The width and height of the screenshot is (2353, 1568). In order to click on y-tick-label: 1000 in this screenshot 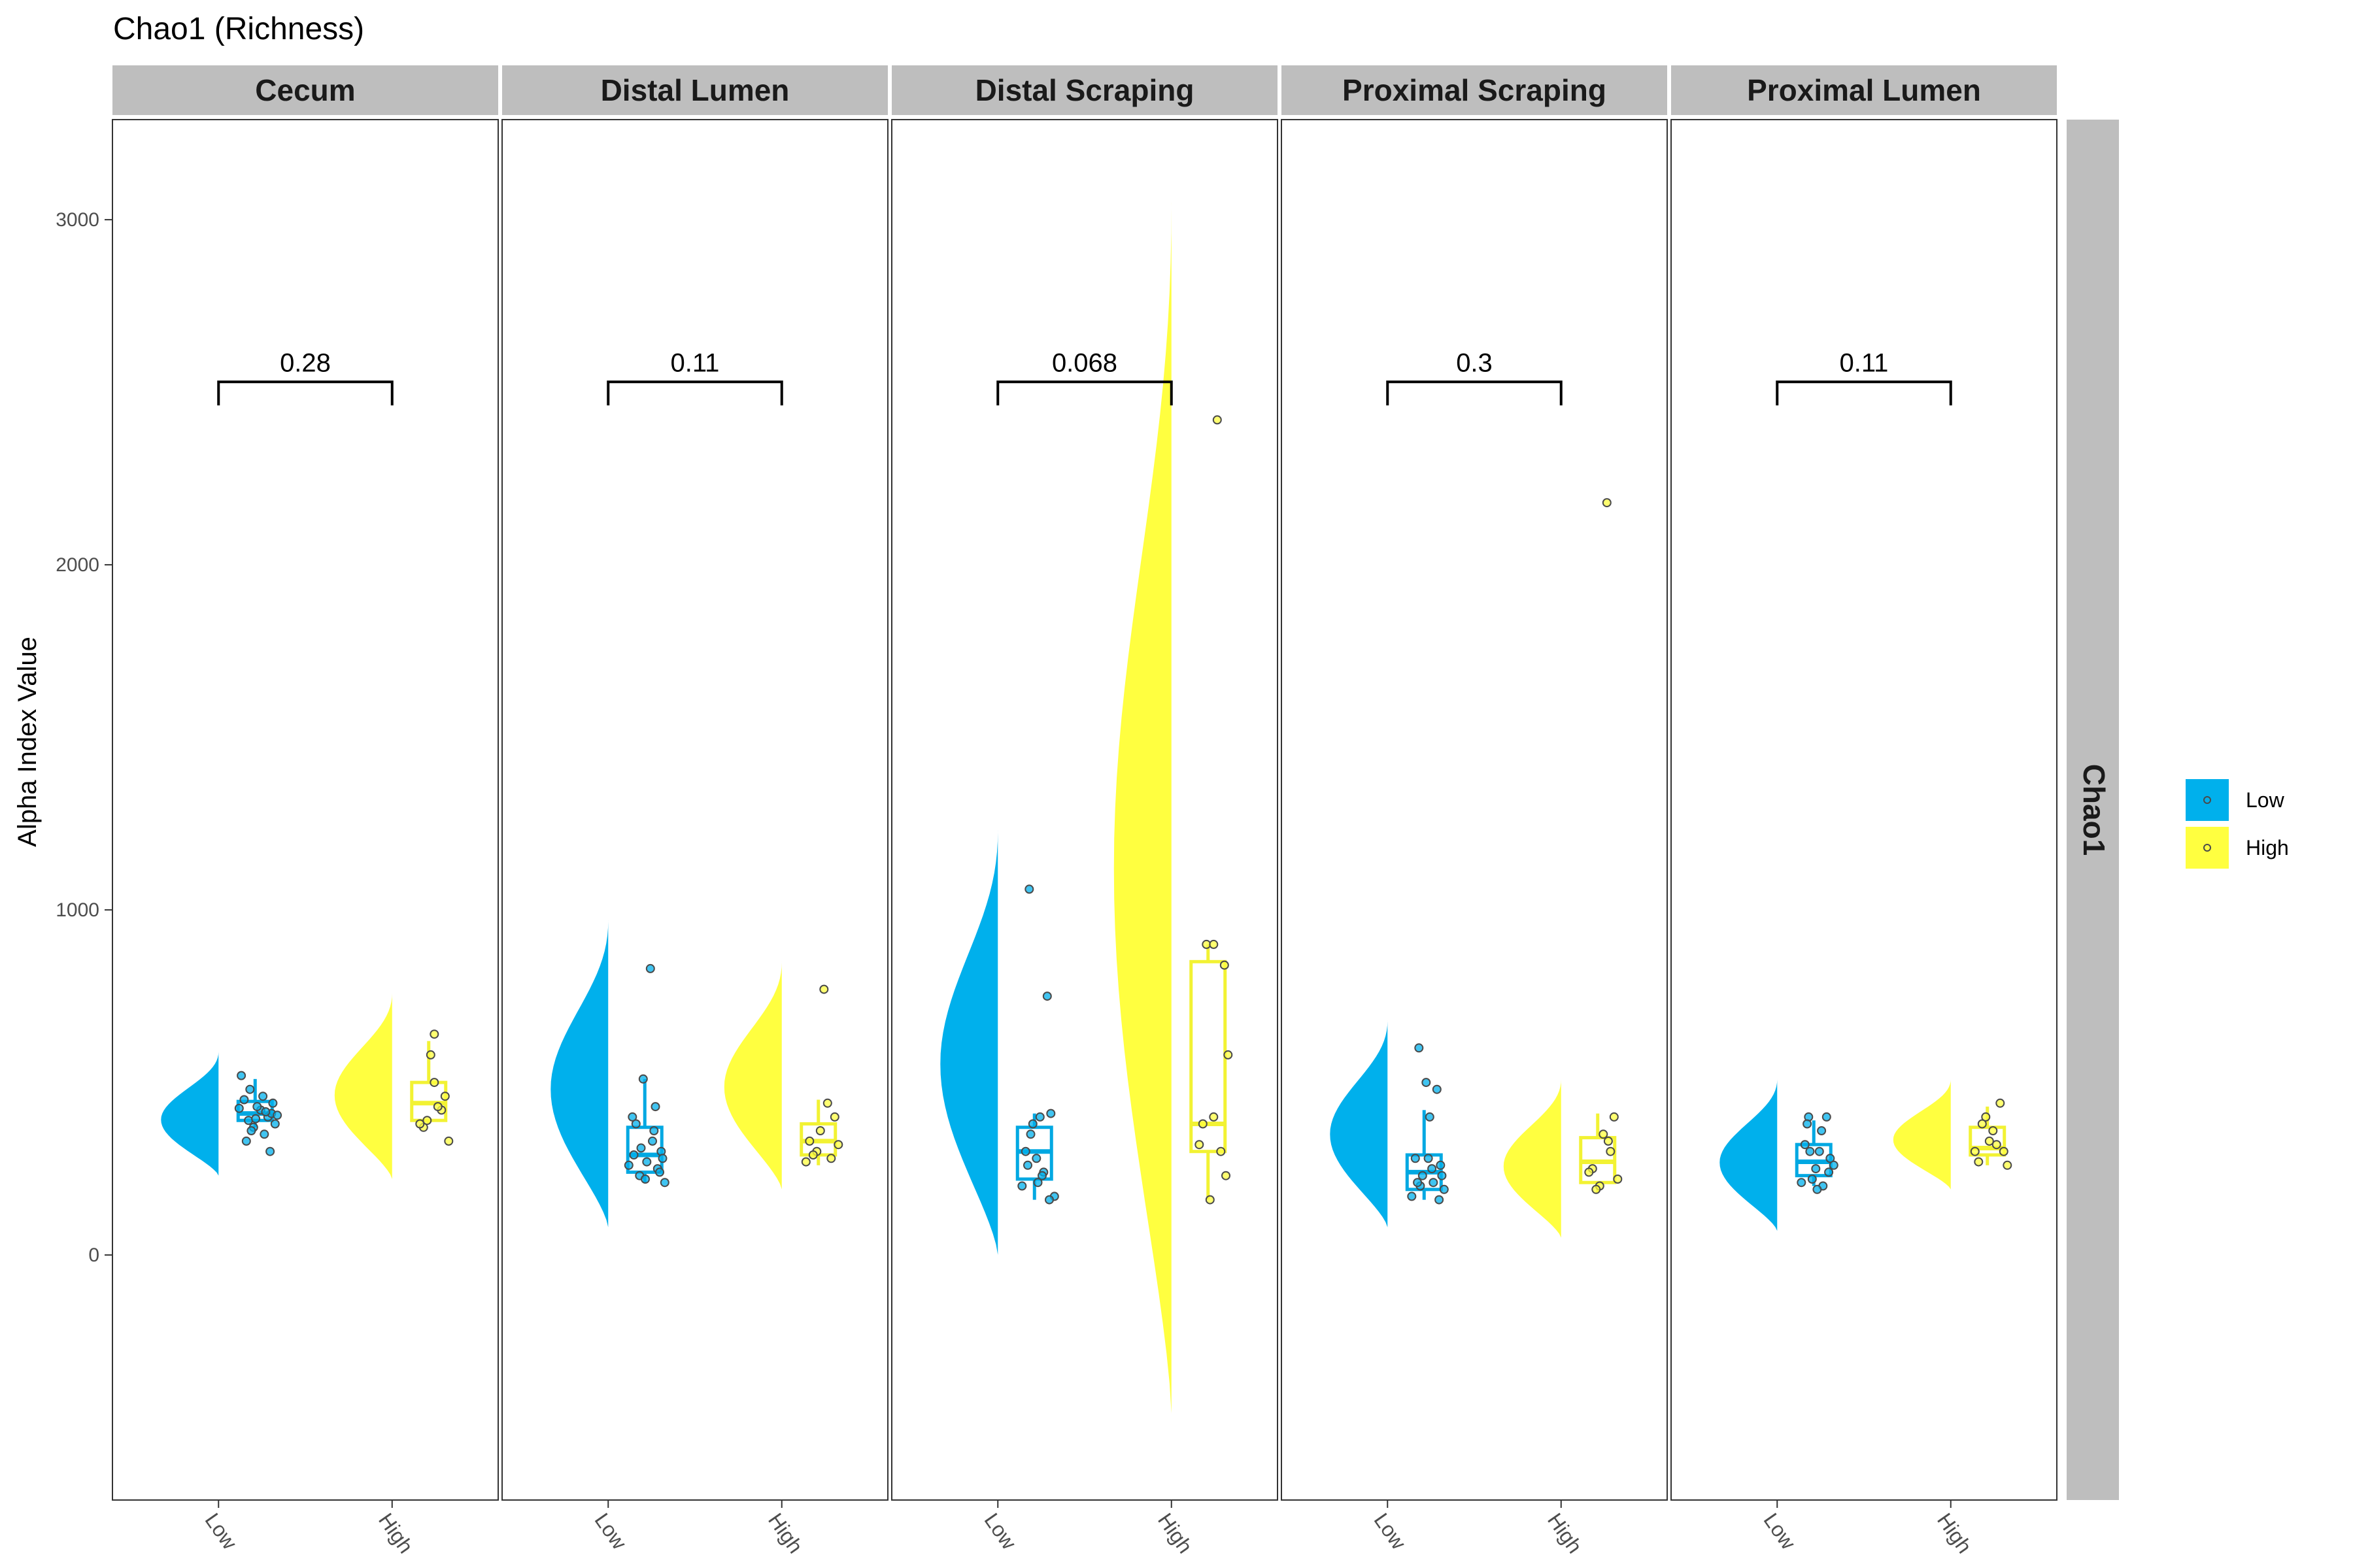, I will do `click(77, 910)`.